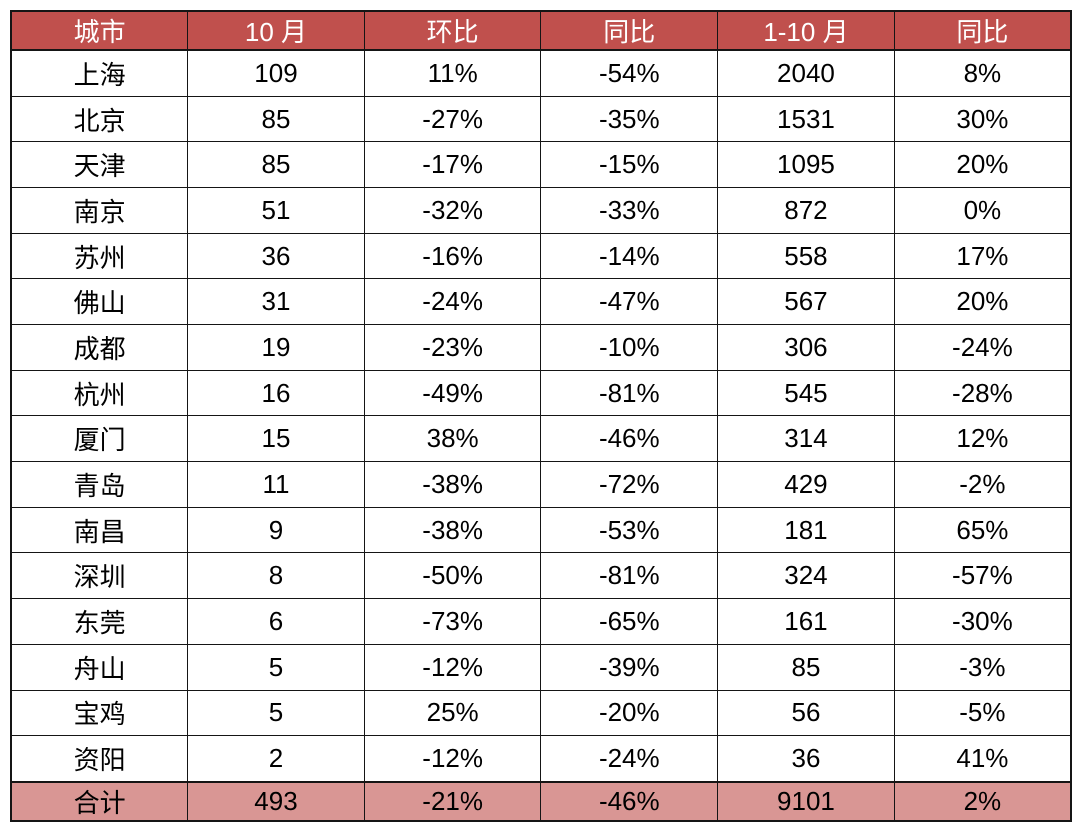 Image resolution: width=1080 pixels, height=830 pixels. I want to click on value-cell: 558, so click(806, 256).